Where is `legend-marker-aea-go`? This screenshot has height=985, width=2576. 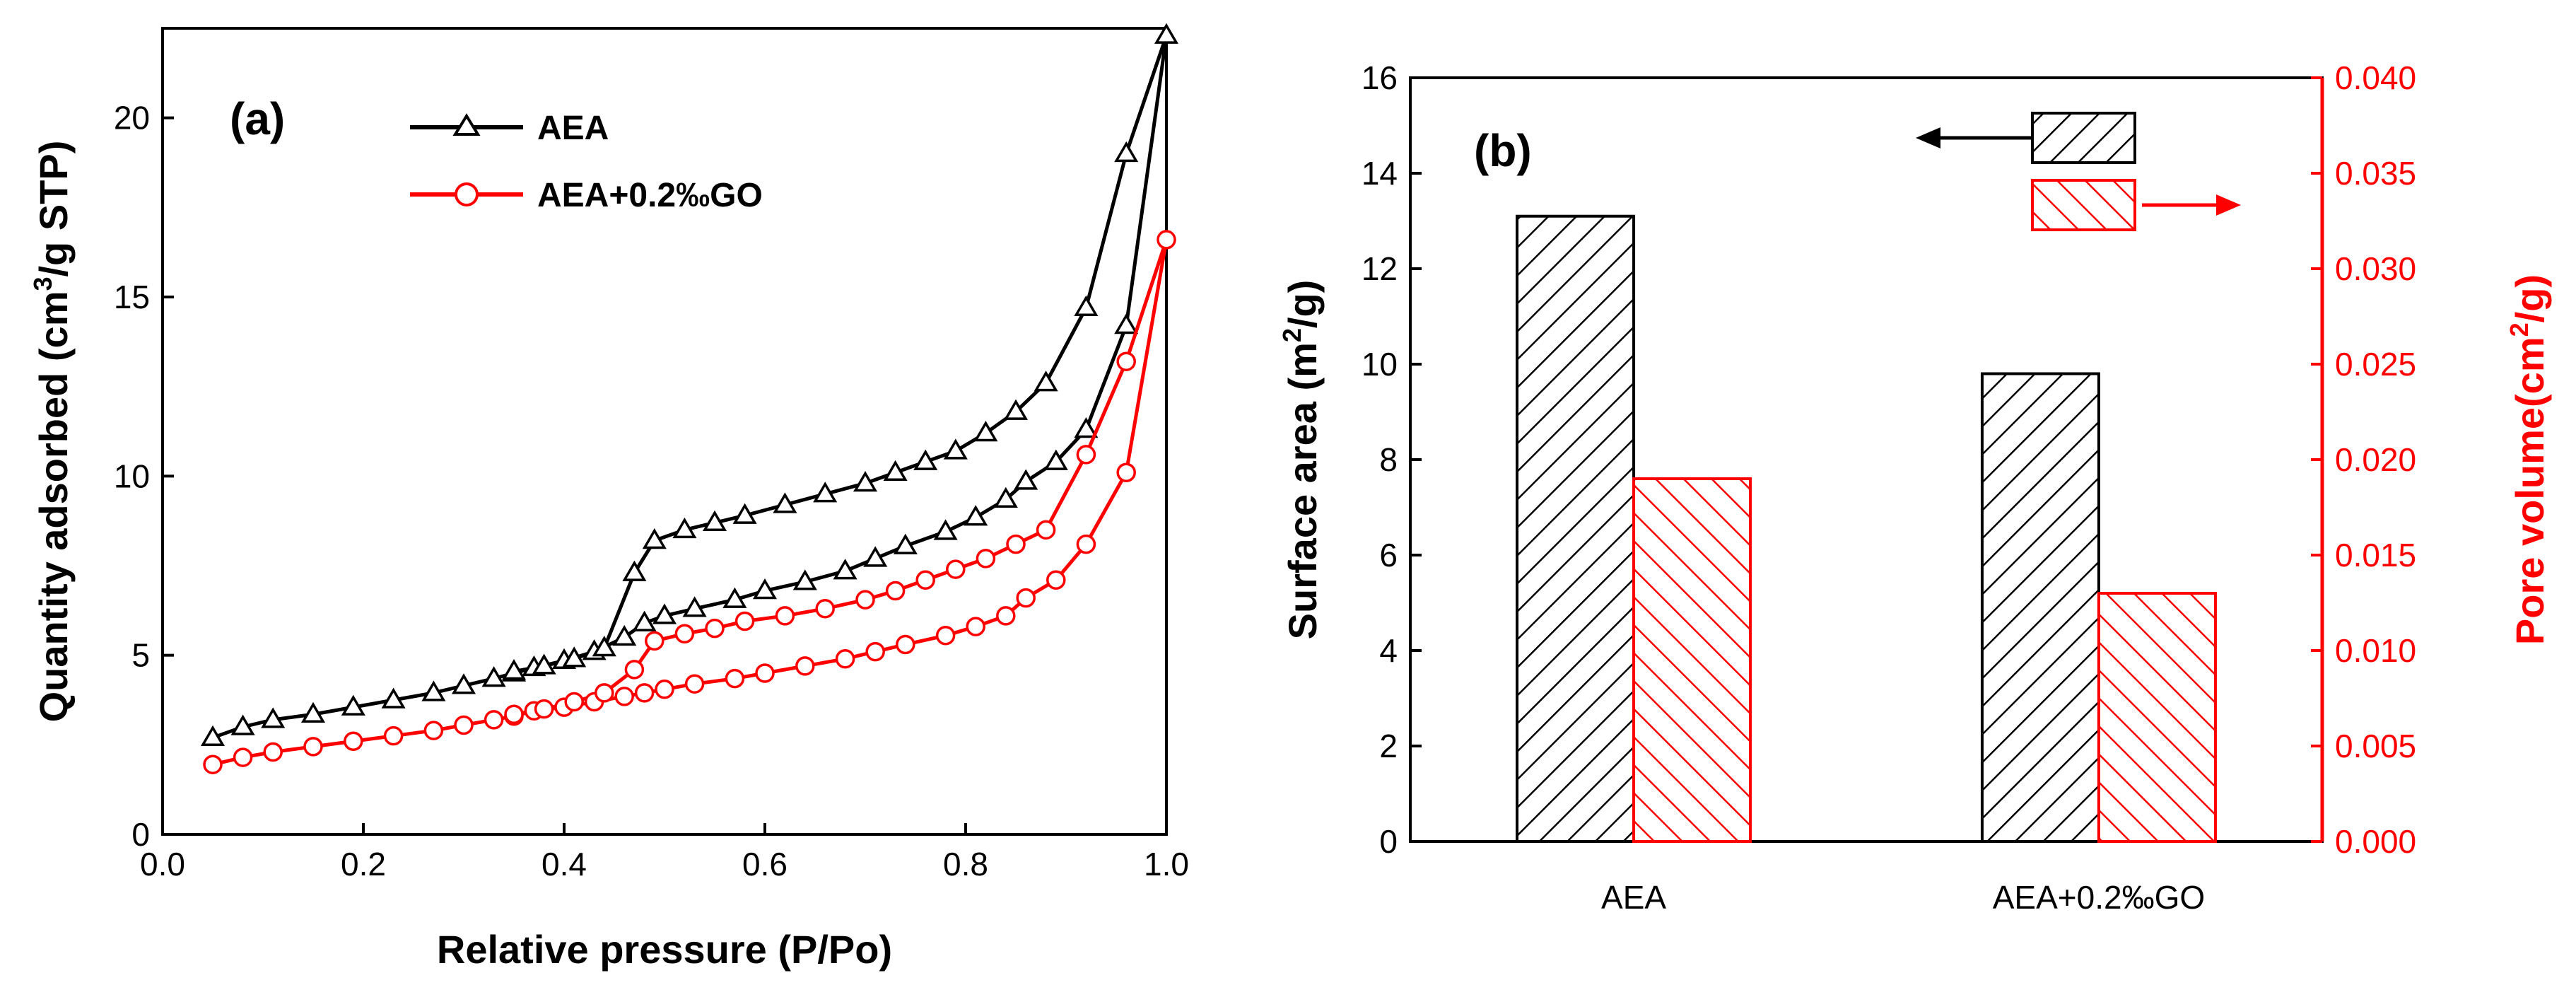 legend-marker-aea-go is located at coordinates (467, 194).